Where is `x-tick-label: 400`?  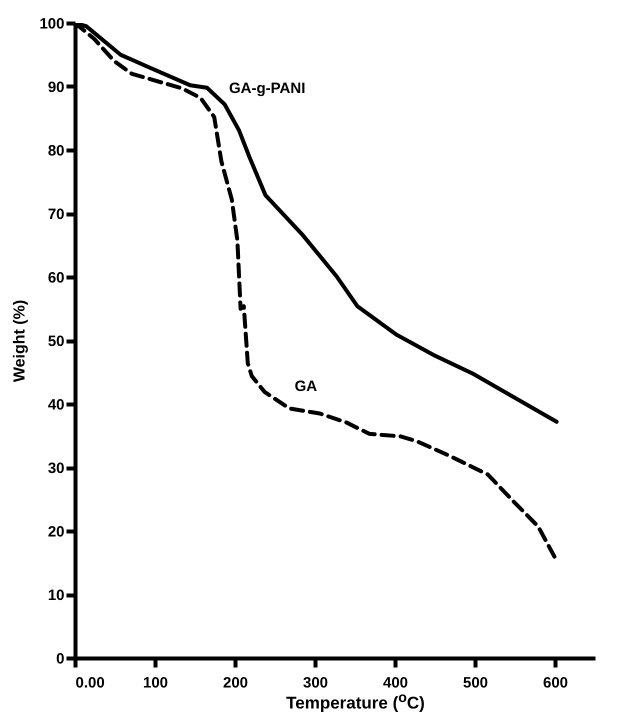 x-tick-label: 400 is located at coordinates (395, 683).